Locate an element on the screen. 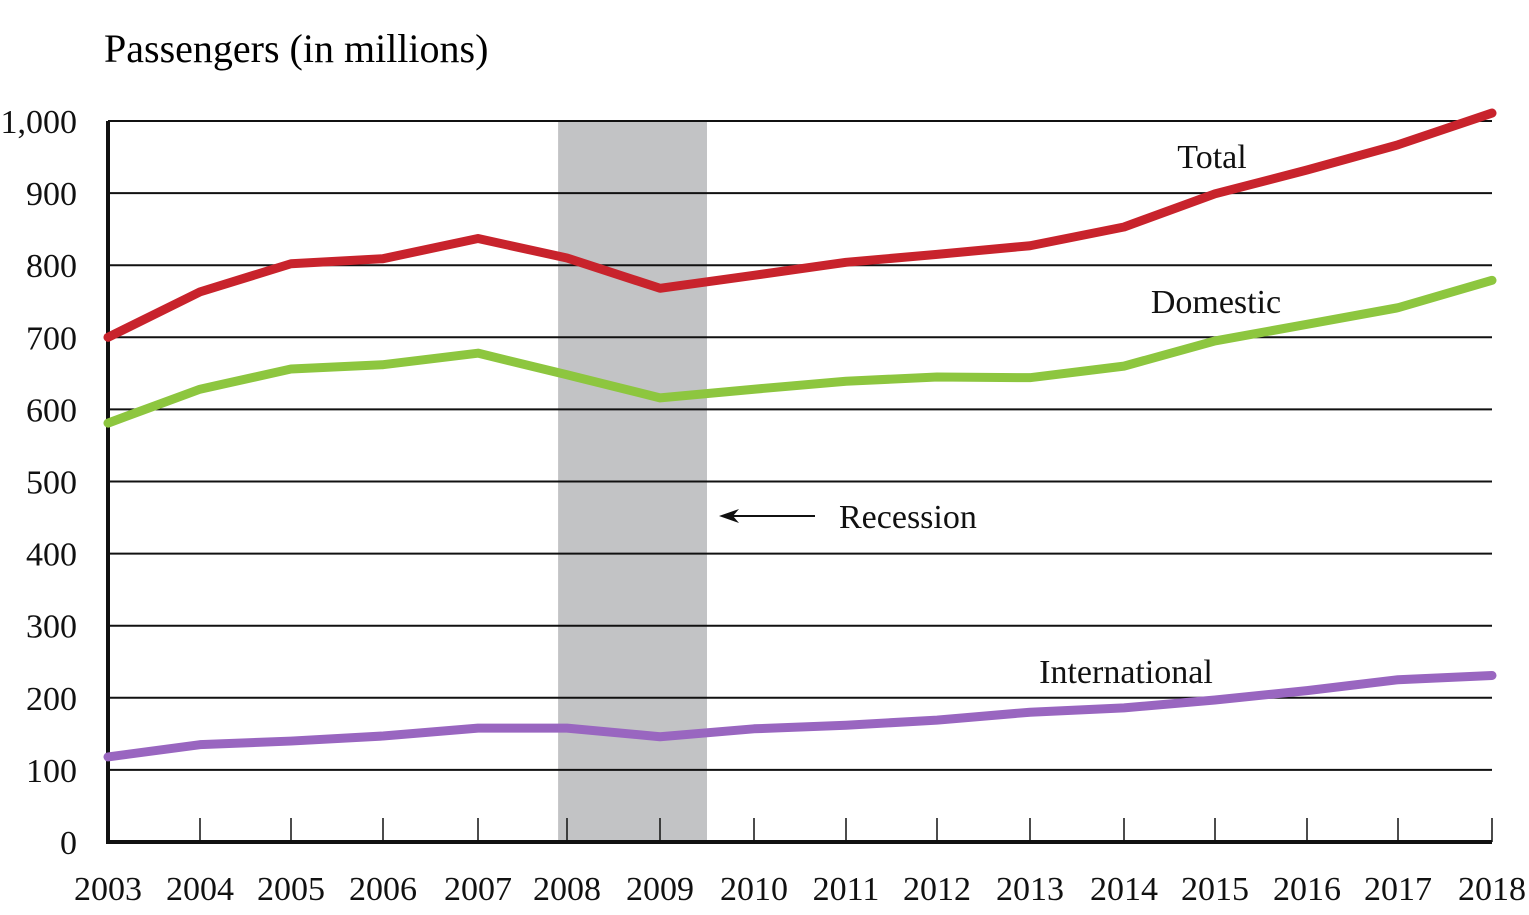  y-tick-label: 900 is located at coordinates (51, 194).